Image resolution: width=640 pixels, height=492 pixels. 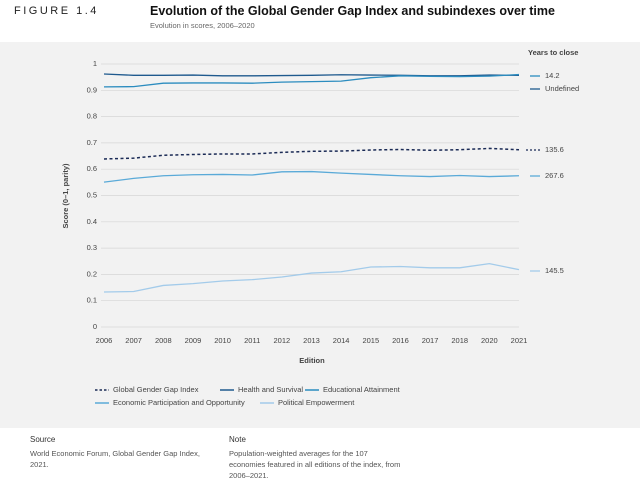 What do you see at coordinates (133, 340) in the screenshot?
I see `x-tick-label: 2007` at bounding box center [133, 340].